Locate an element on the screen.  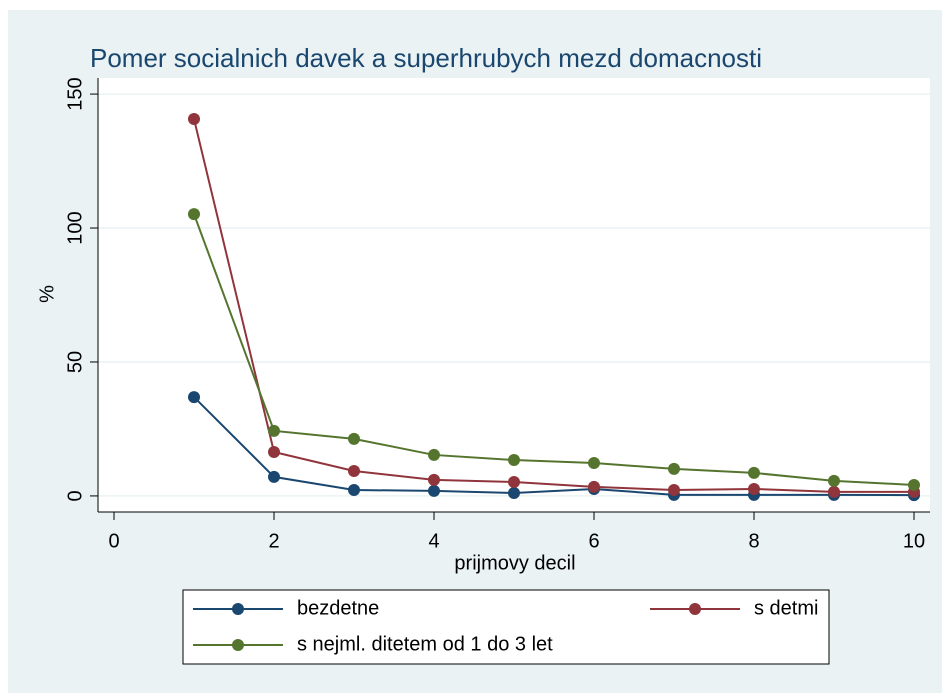
legend-box is located at coordinates (506, 627).